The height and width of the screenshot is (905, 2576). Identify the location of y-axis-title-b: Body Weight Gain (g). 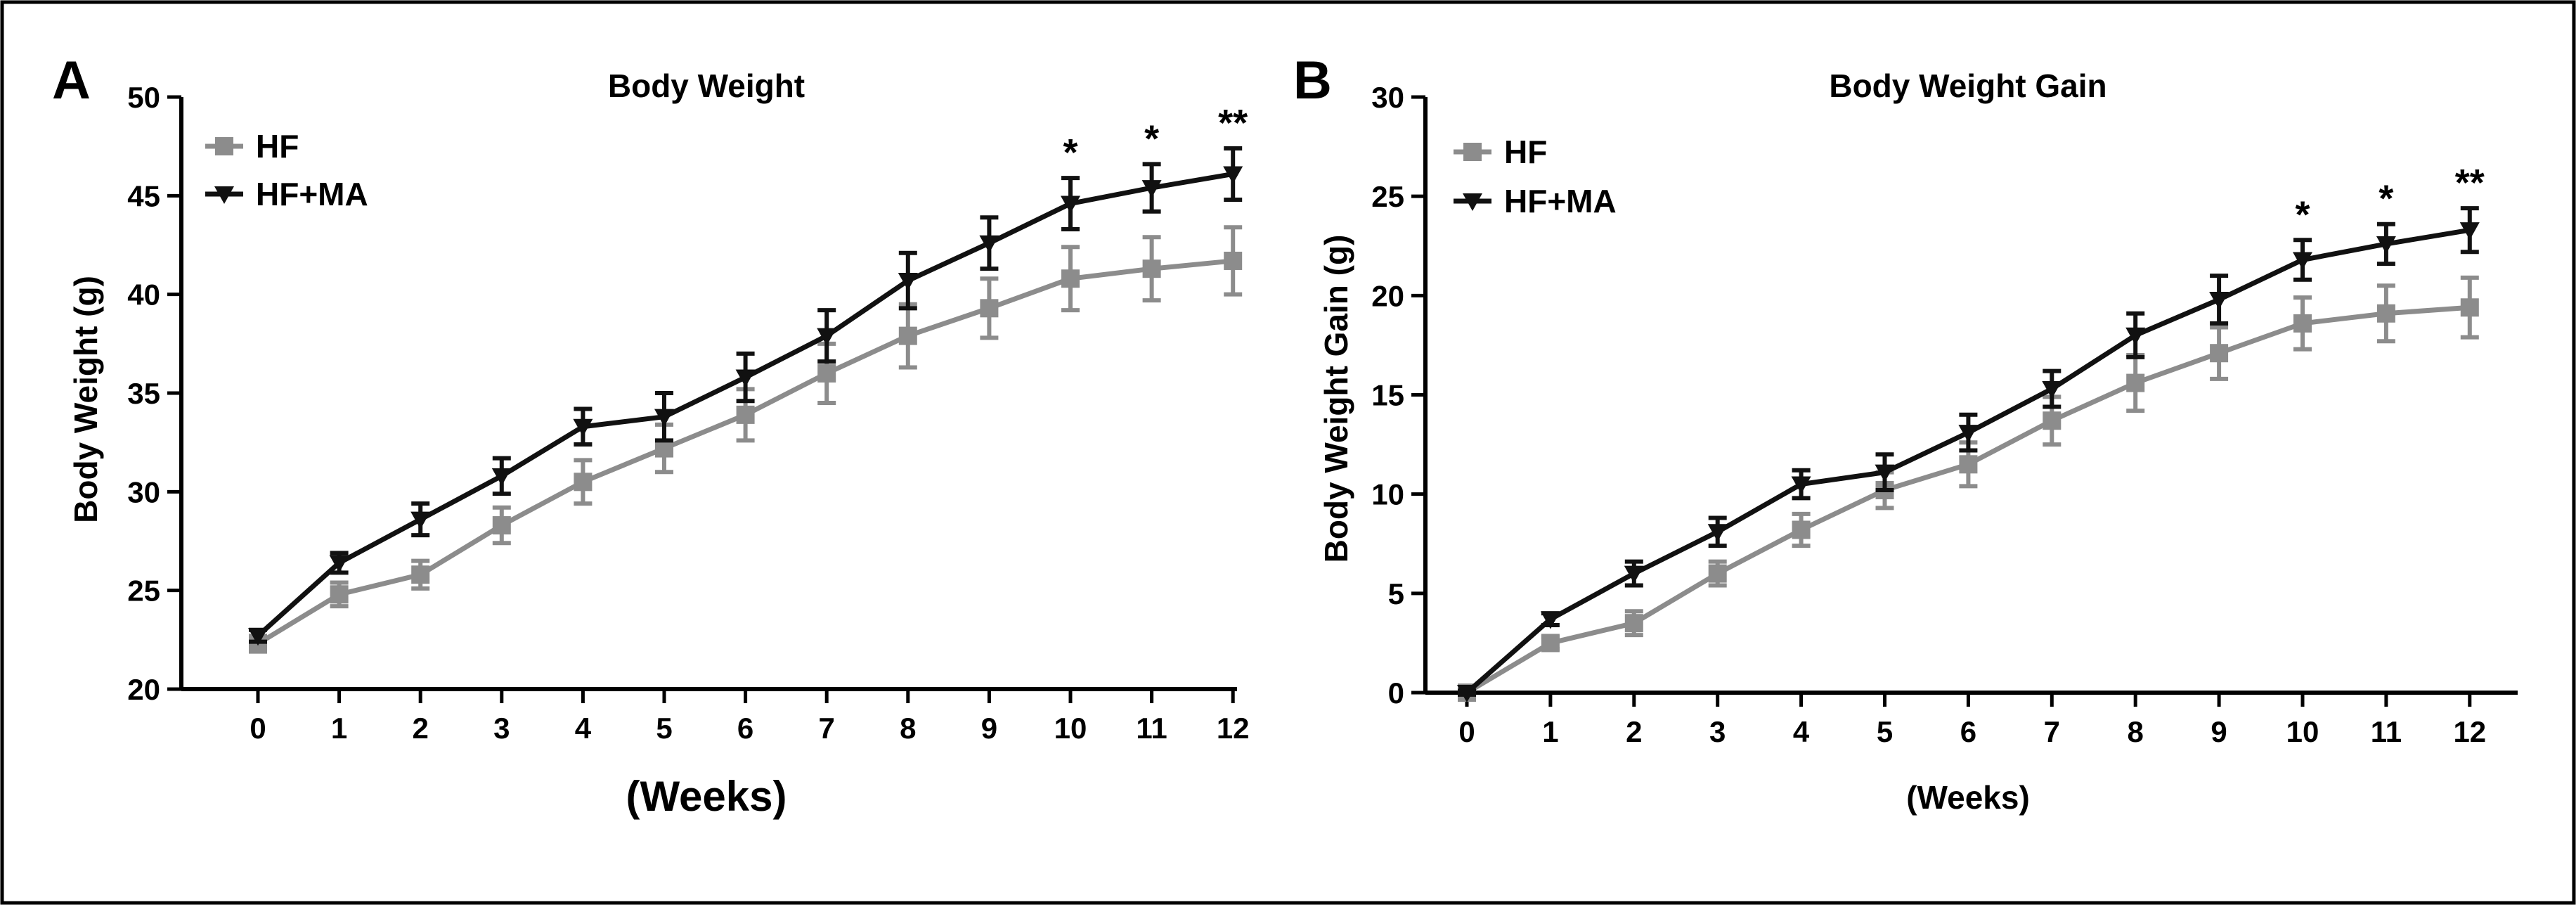
(1336, 399).